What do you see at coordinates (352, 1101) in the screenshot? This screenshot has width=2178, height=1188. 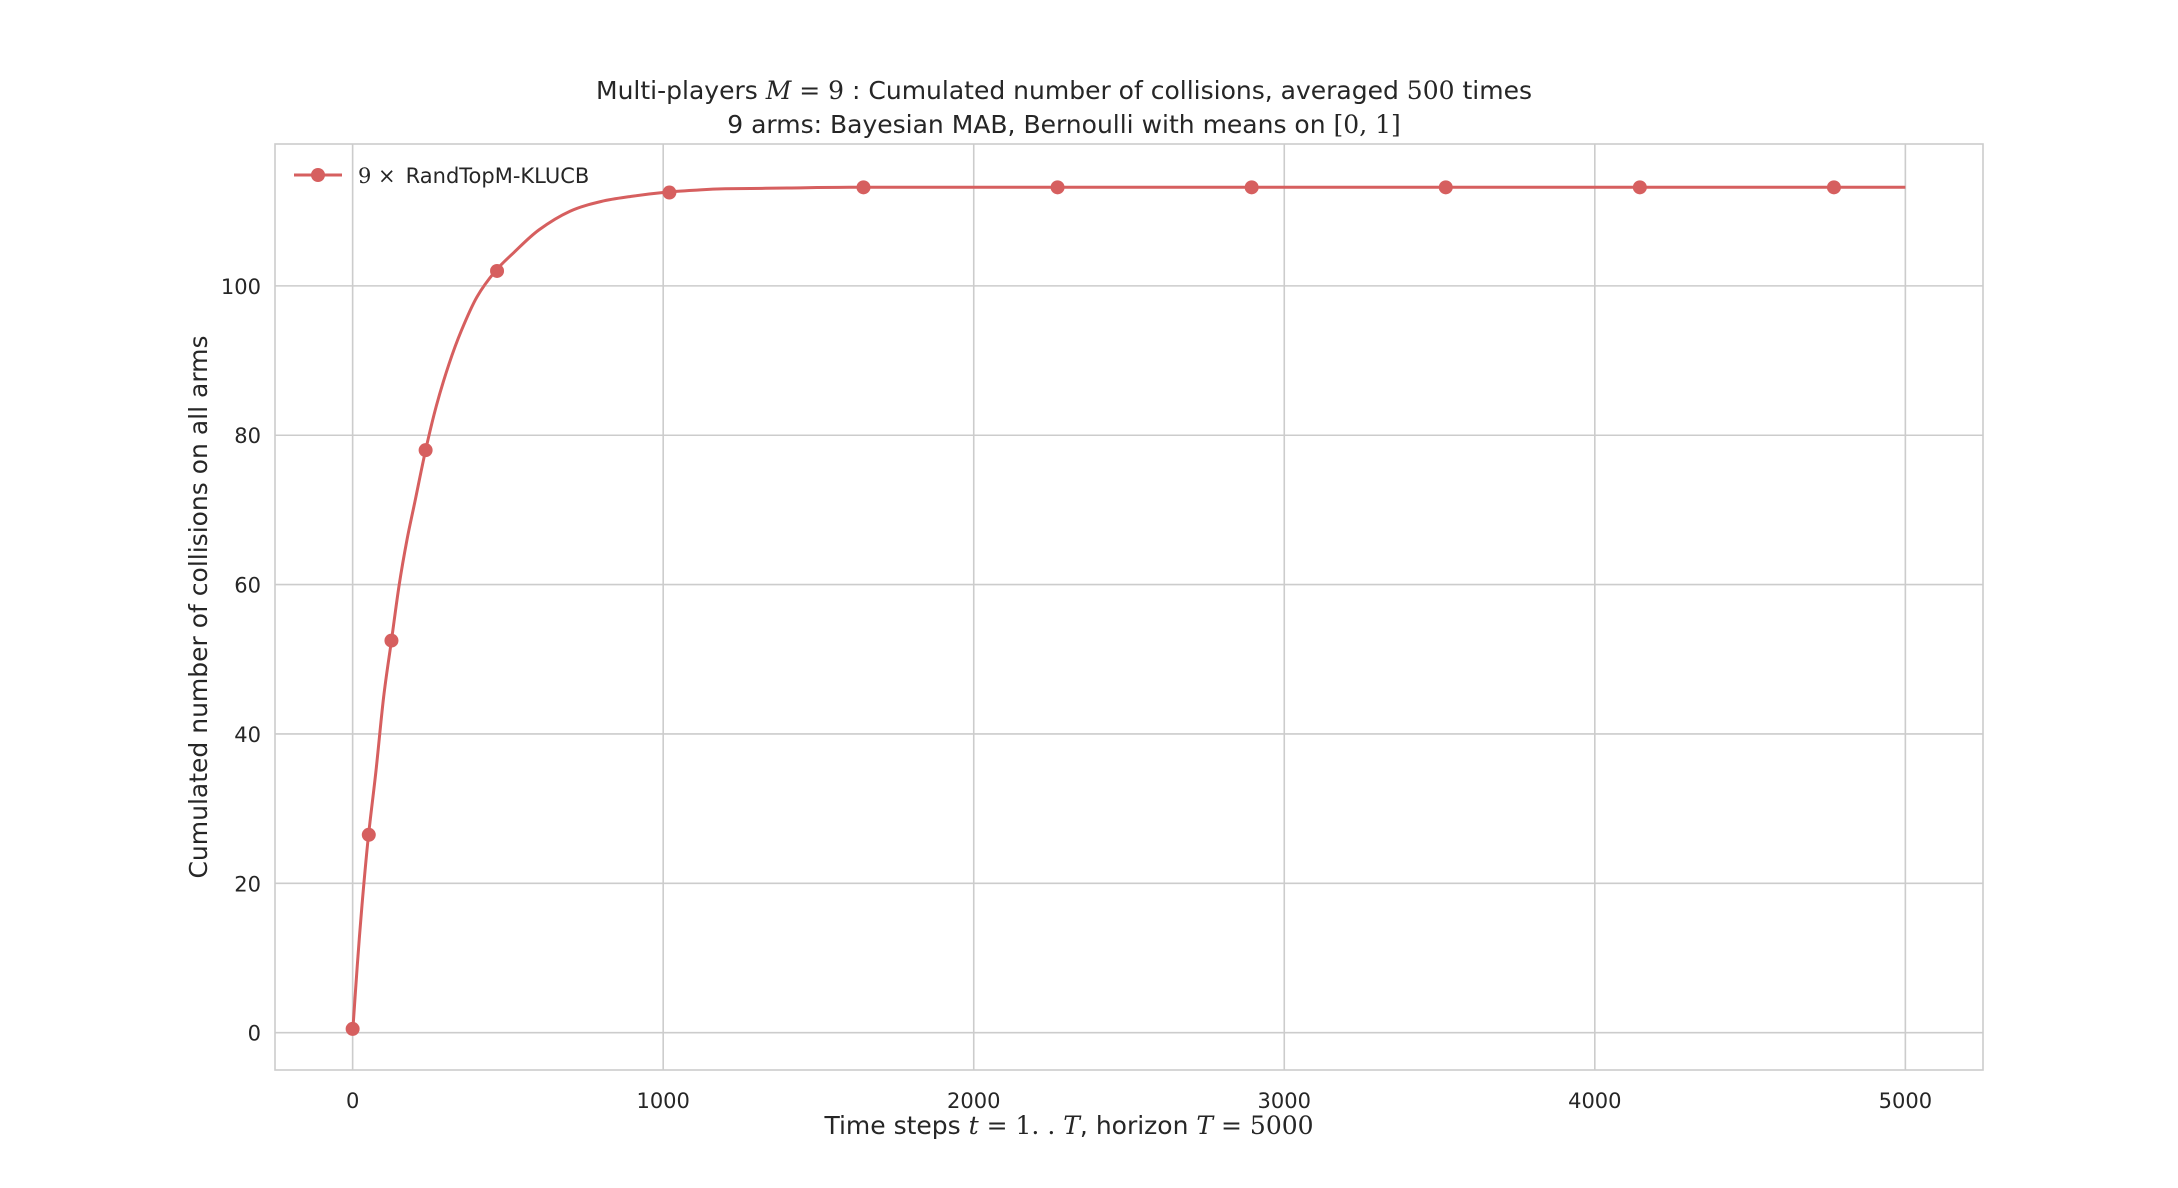 I see `x-tick-label-0: 0` at bounding box center [352, 1101].